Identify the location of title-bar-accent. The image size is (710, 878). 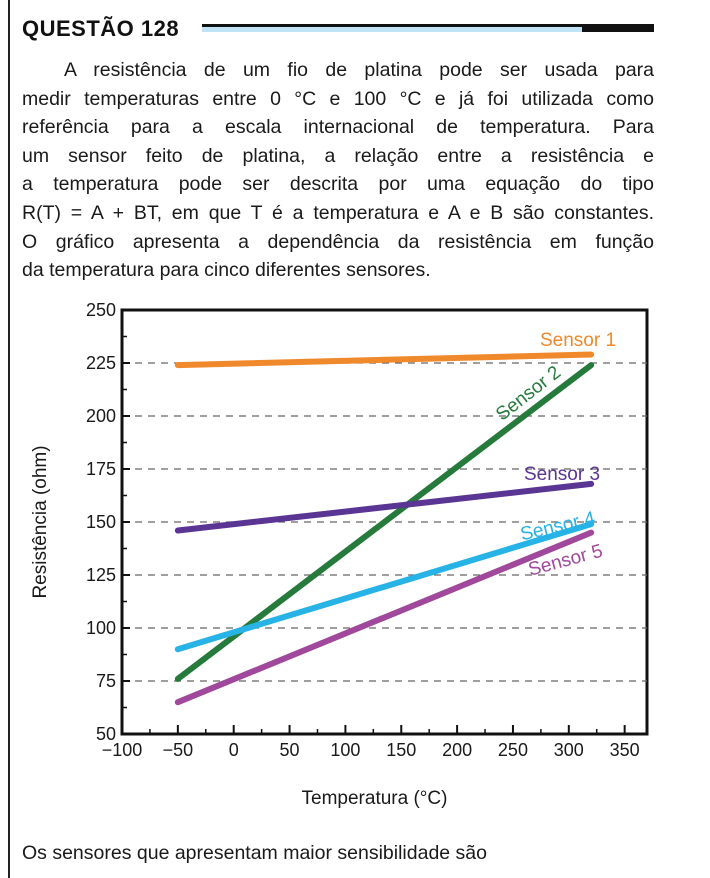
(392, 29).